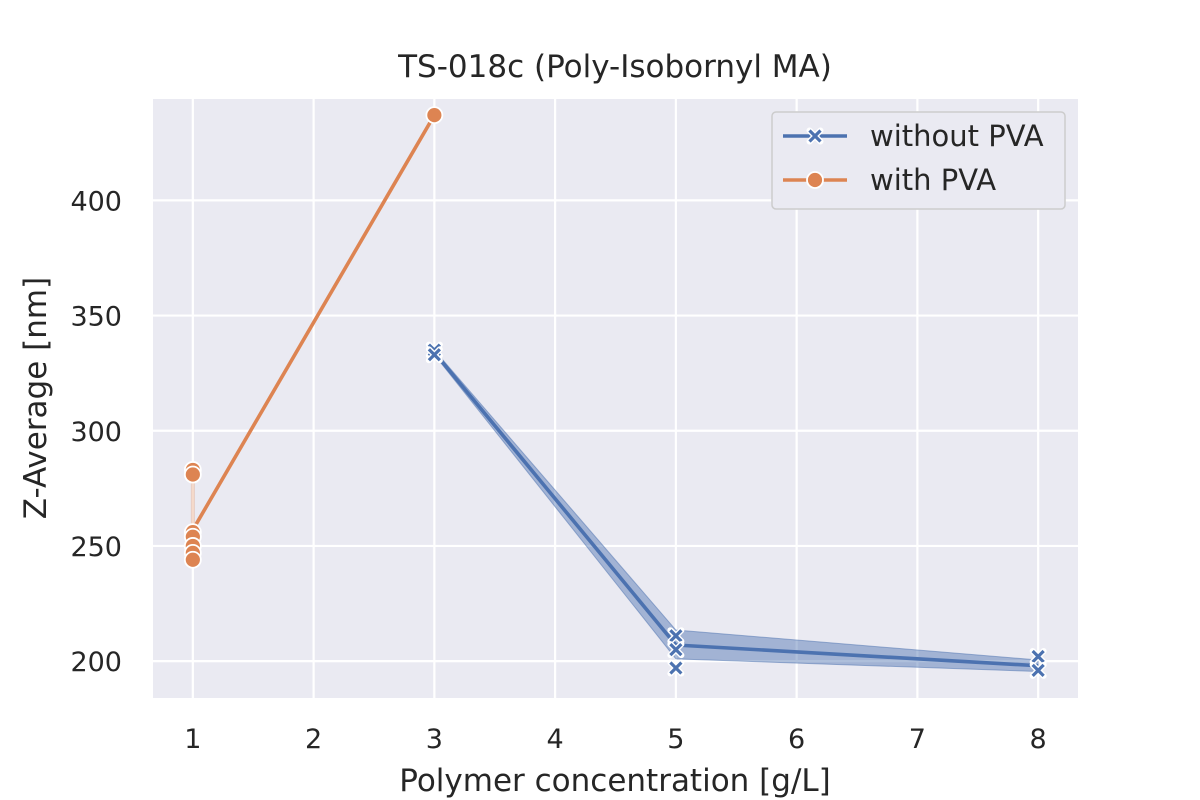  Describe the element at coordinates (796, 739) in the screenshot. I see `x-tick-label: 6` at that location.